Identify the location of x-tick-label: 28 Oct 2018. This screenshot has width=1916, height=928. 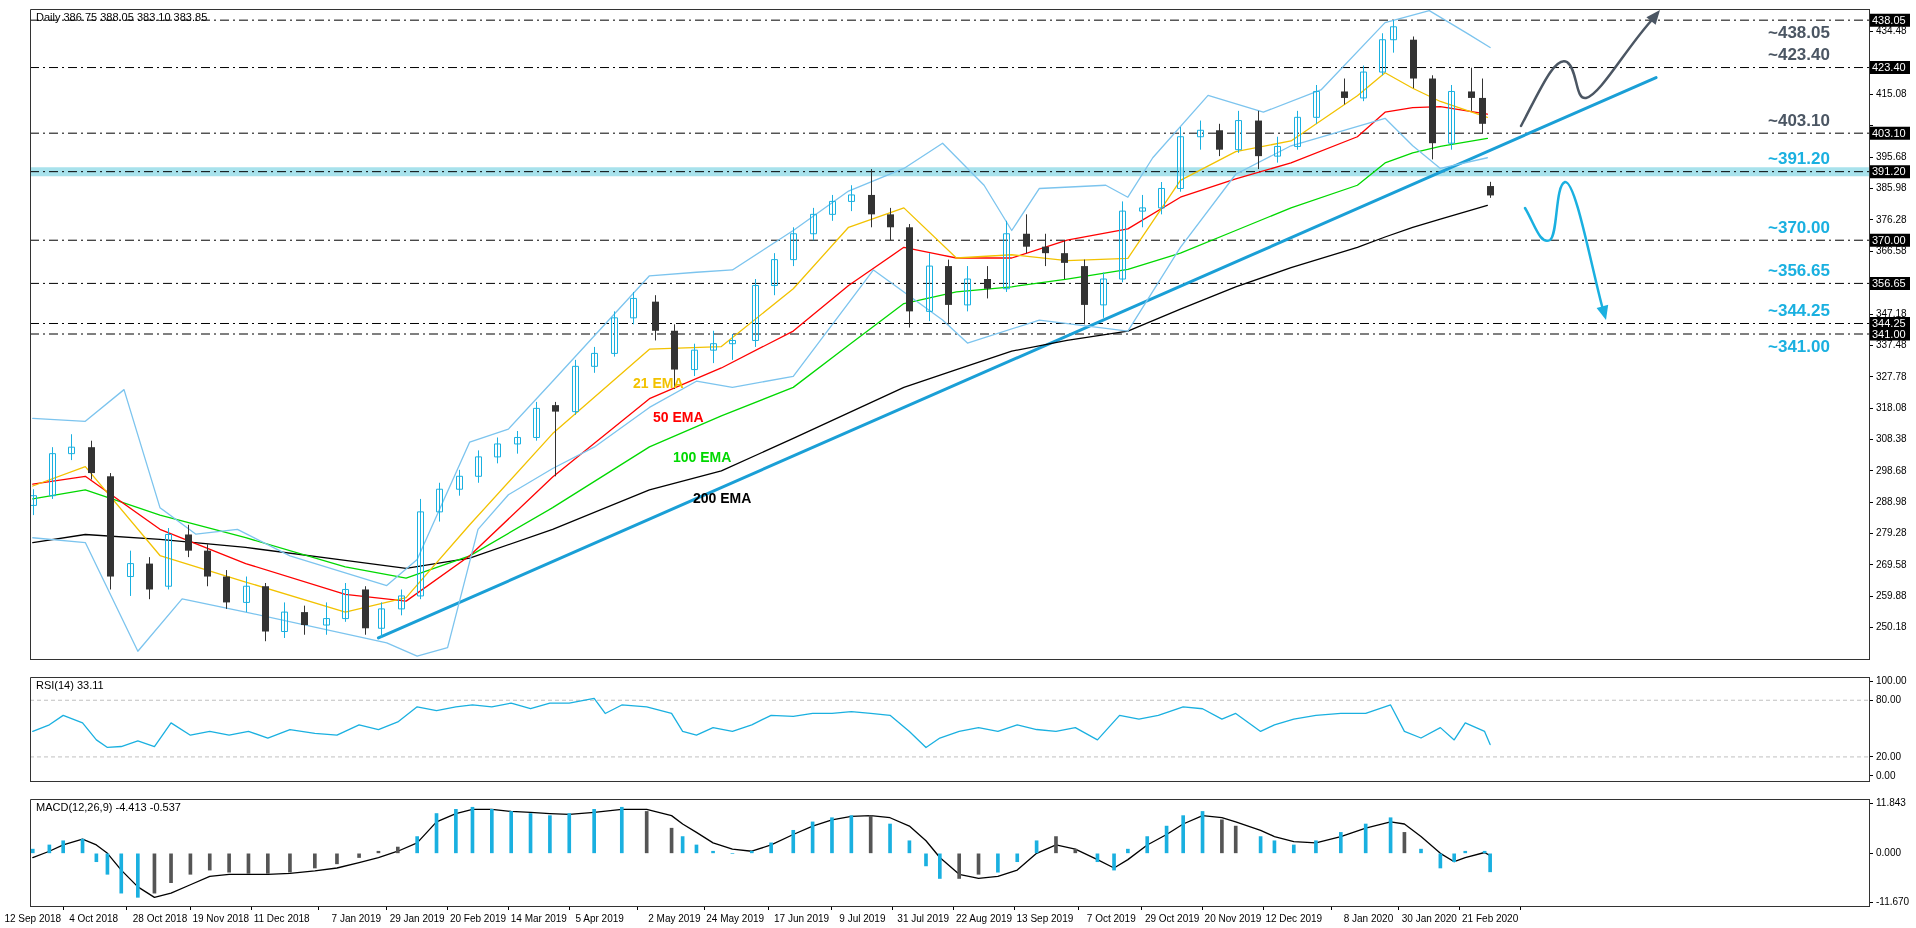
(160, 918).